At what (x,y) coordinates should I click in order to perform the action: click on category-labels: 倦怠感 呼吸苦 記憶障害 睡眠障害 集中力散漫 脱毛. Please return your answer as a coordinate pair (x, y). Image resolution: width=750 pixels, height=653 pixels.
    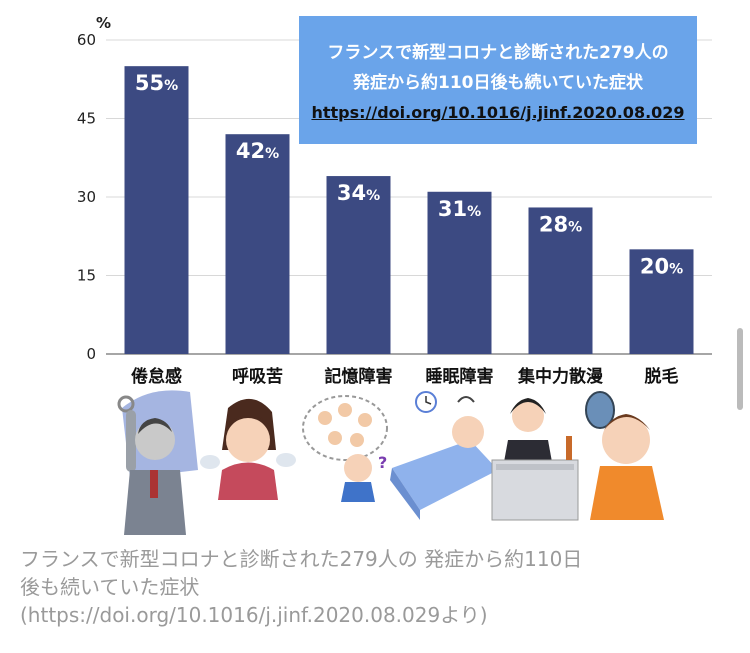
    Looking at the image, I should click on (405, 376).